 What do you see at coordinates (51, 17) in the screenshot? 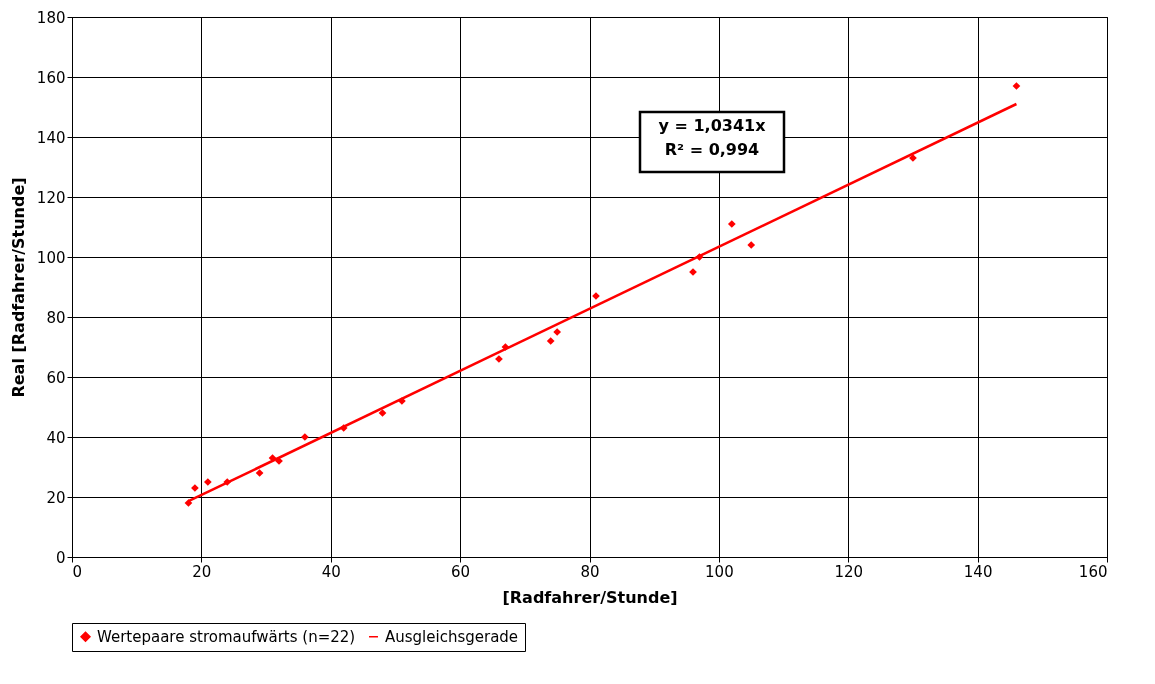
I see `y-tick-label: 180` at bounding box center [51, 17].